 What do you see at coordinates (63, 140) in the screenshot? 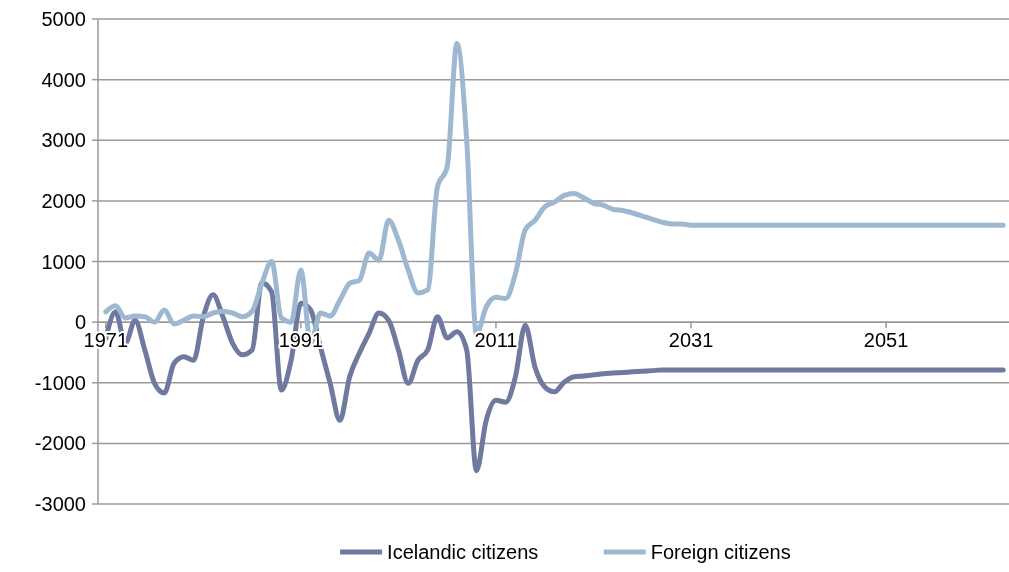
I see `y-tick-label: 3000` at bounding box center [63, 140].